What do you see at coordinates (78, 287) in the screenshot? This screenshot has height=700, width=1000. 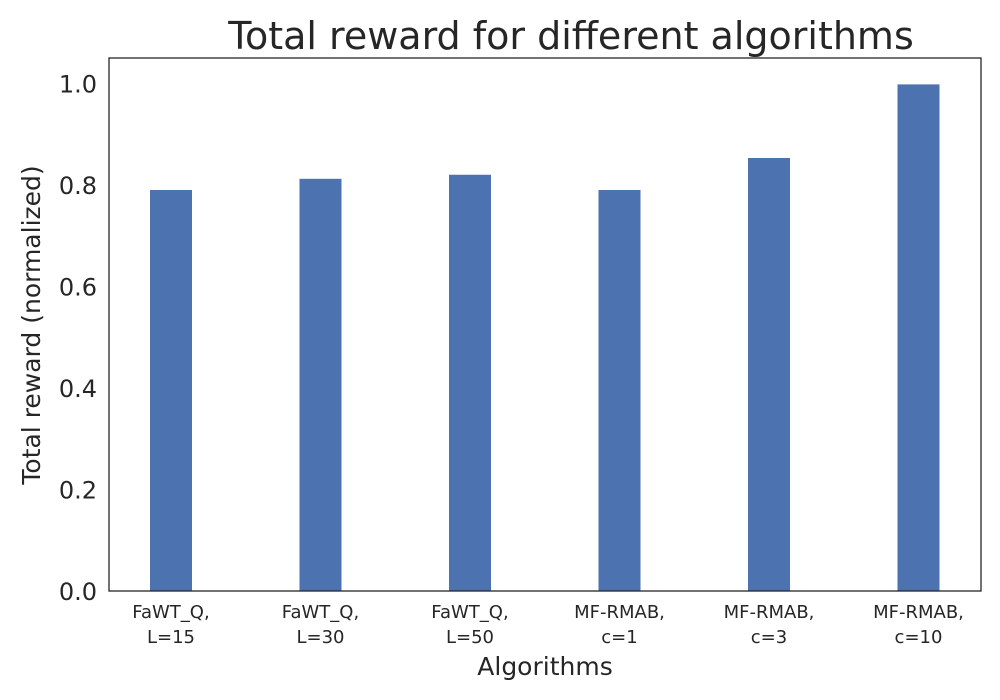 I see `y-tick-label: 0.6` at bounding box center [78, 287].